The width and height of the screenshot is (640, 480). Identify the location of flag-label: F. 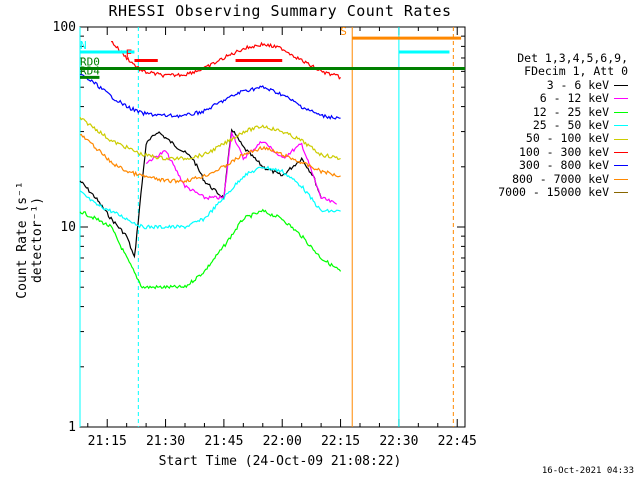
(128, 53).